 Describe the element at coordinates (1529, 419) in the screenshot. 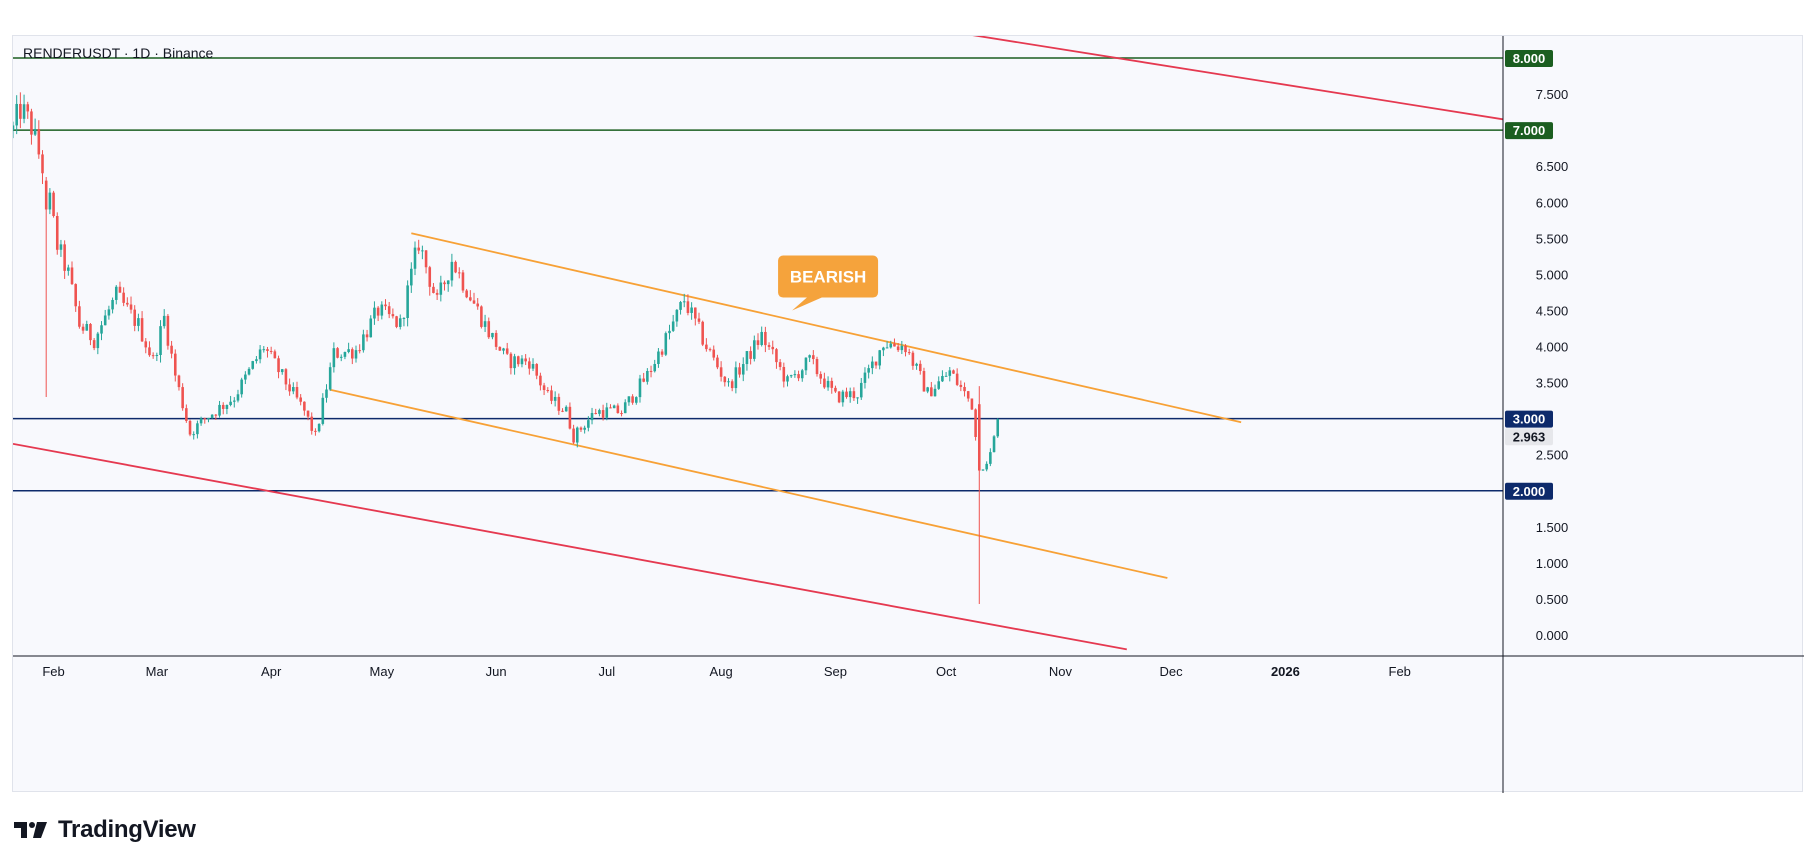

I see `level-badge-label: 3.000` at that location.